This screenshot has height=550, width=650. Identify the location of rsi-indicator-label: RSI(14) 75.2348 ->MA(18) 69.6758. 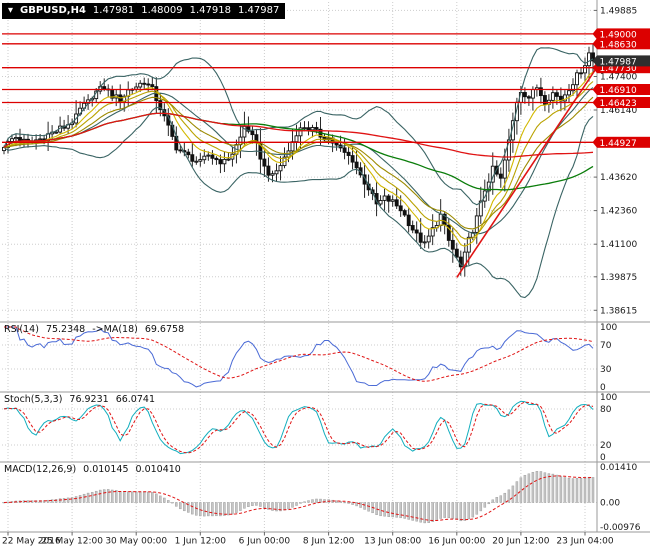
(94, 329).